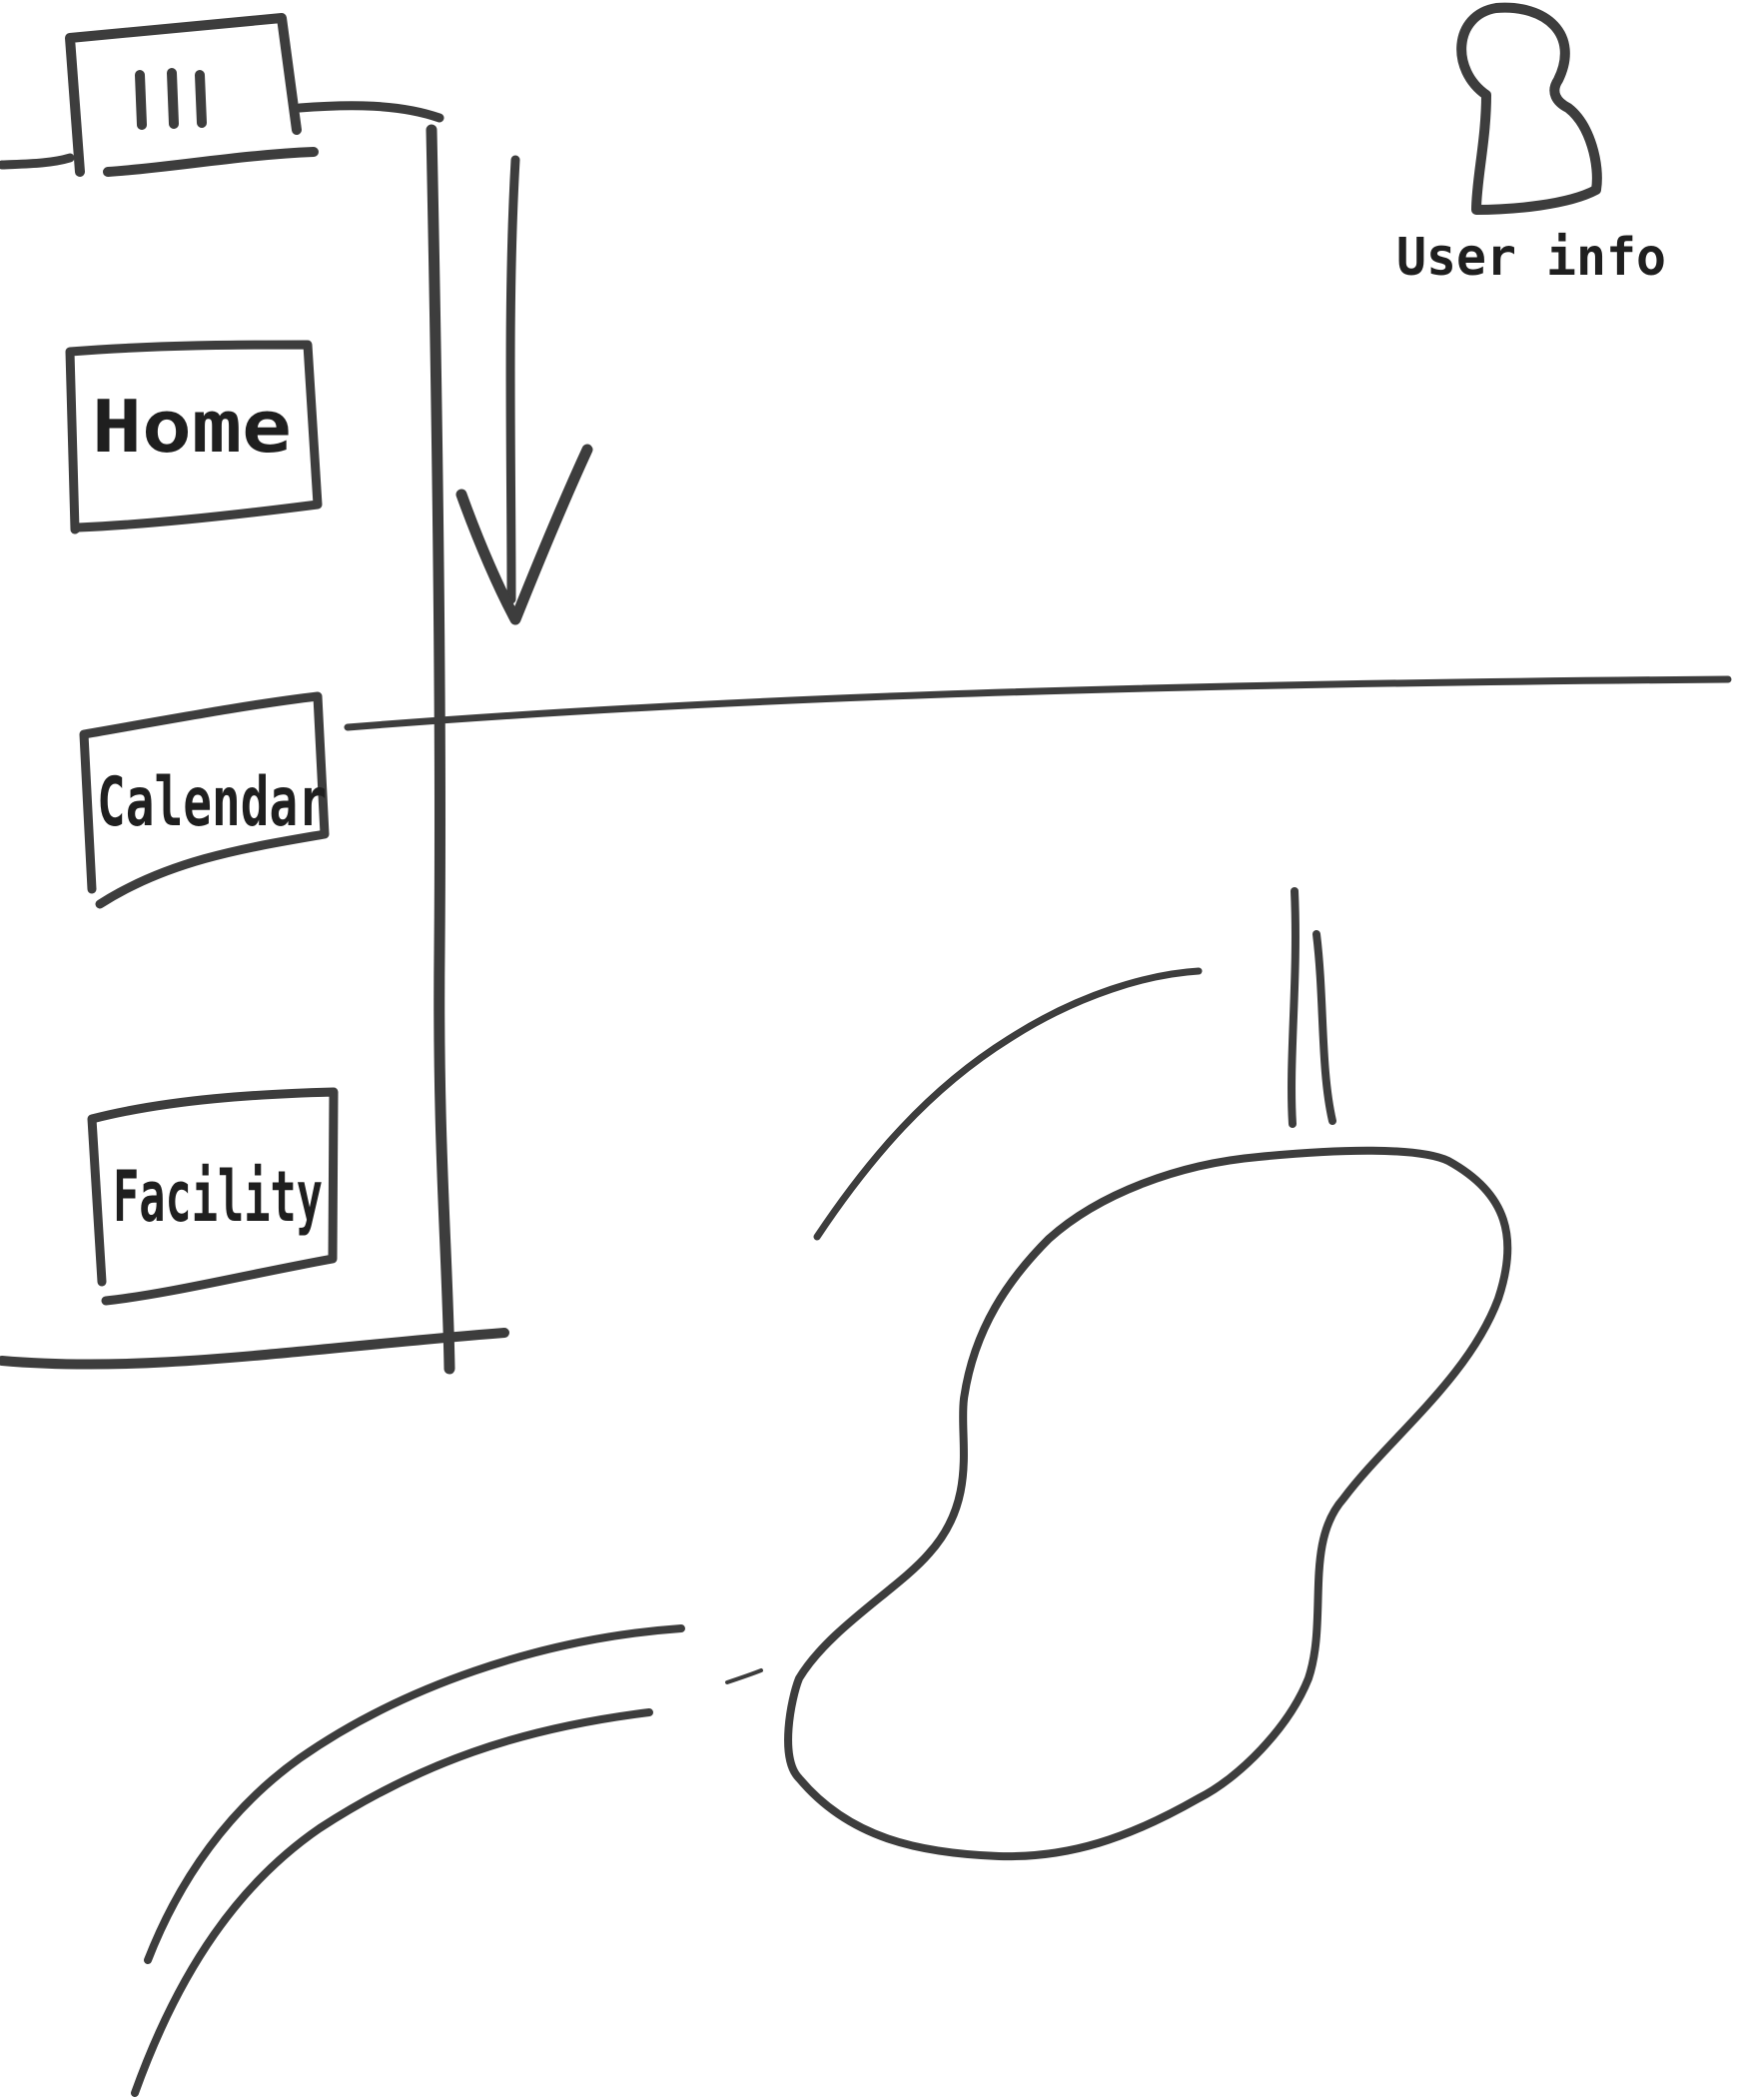  I want to click on arc-outer, so click(414, 1794).